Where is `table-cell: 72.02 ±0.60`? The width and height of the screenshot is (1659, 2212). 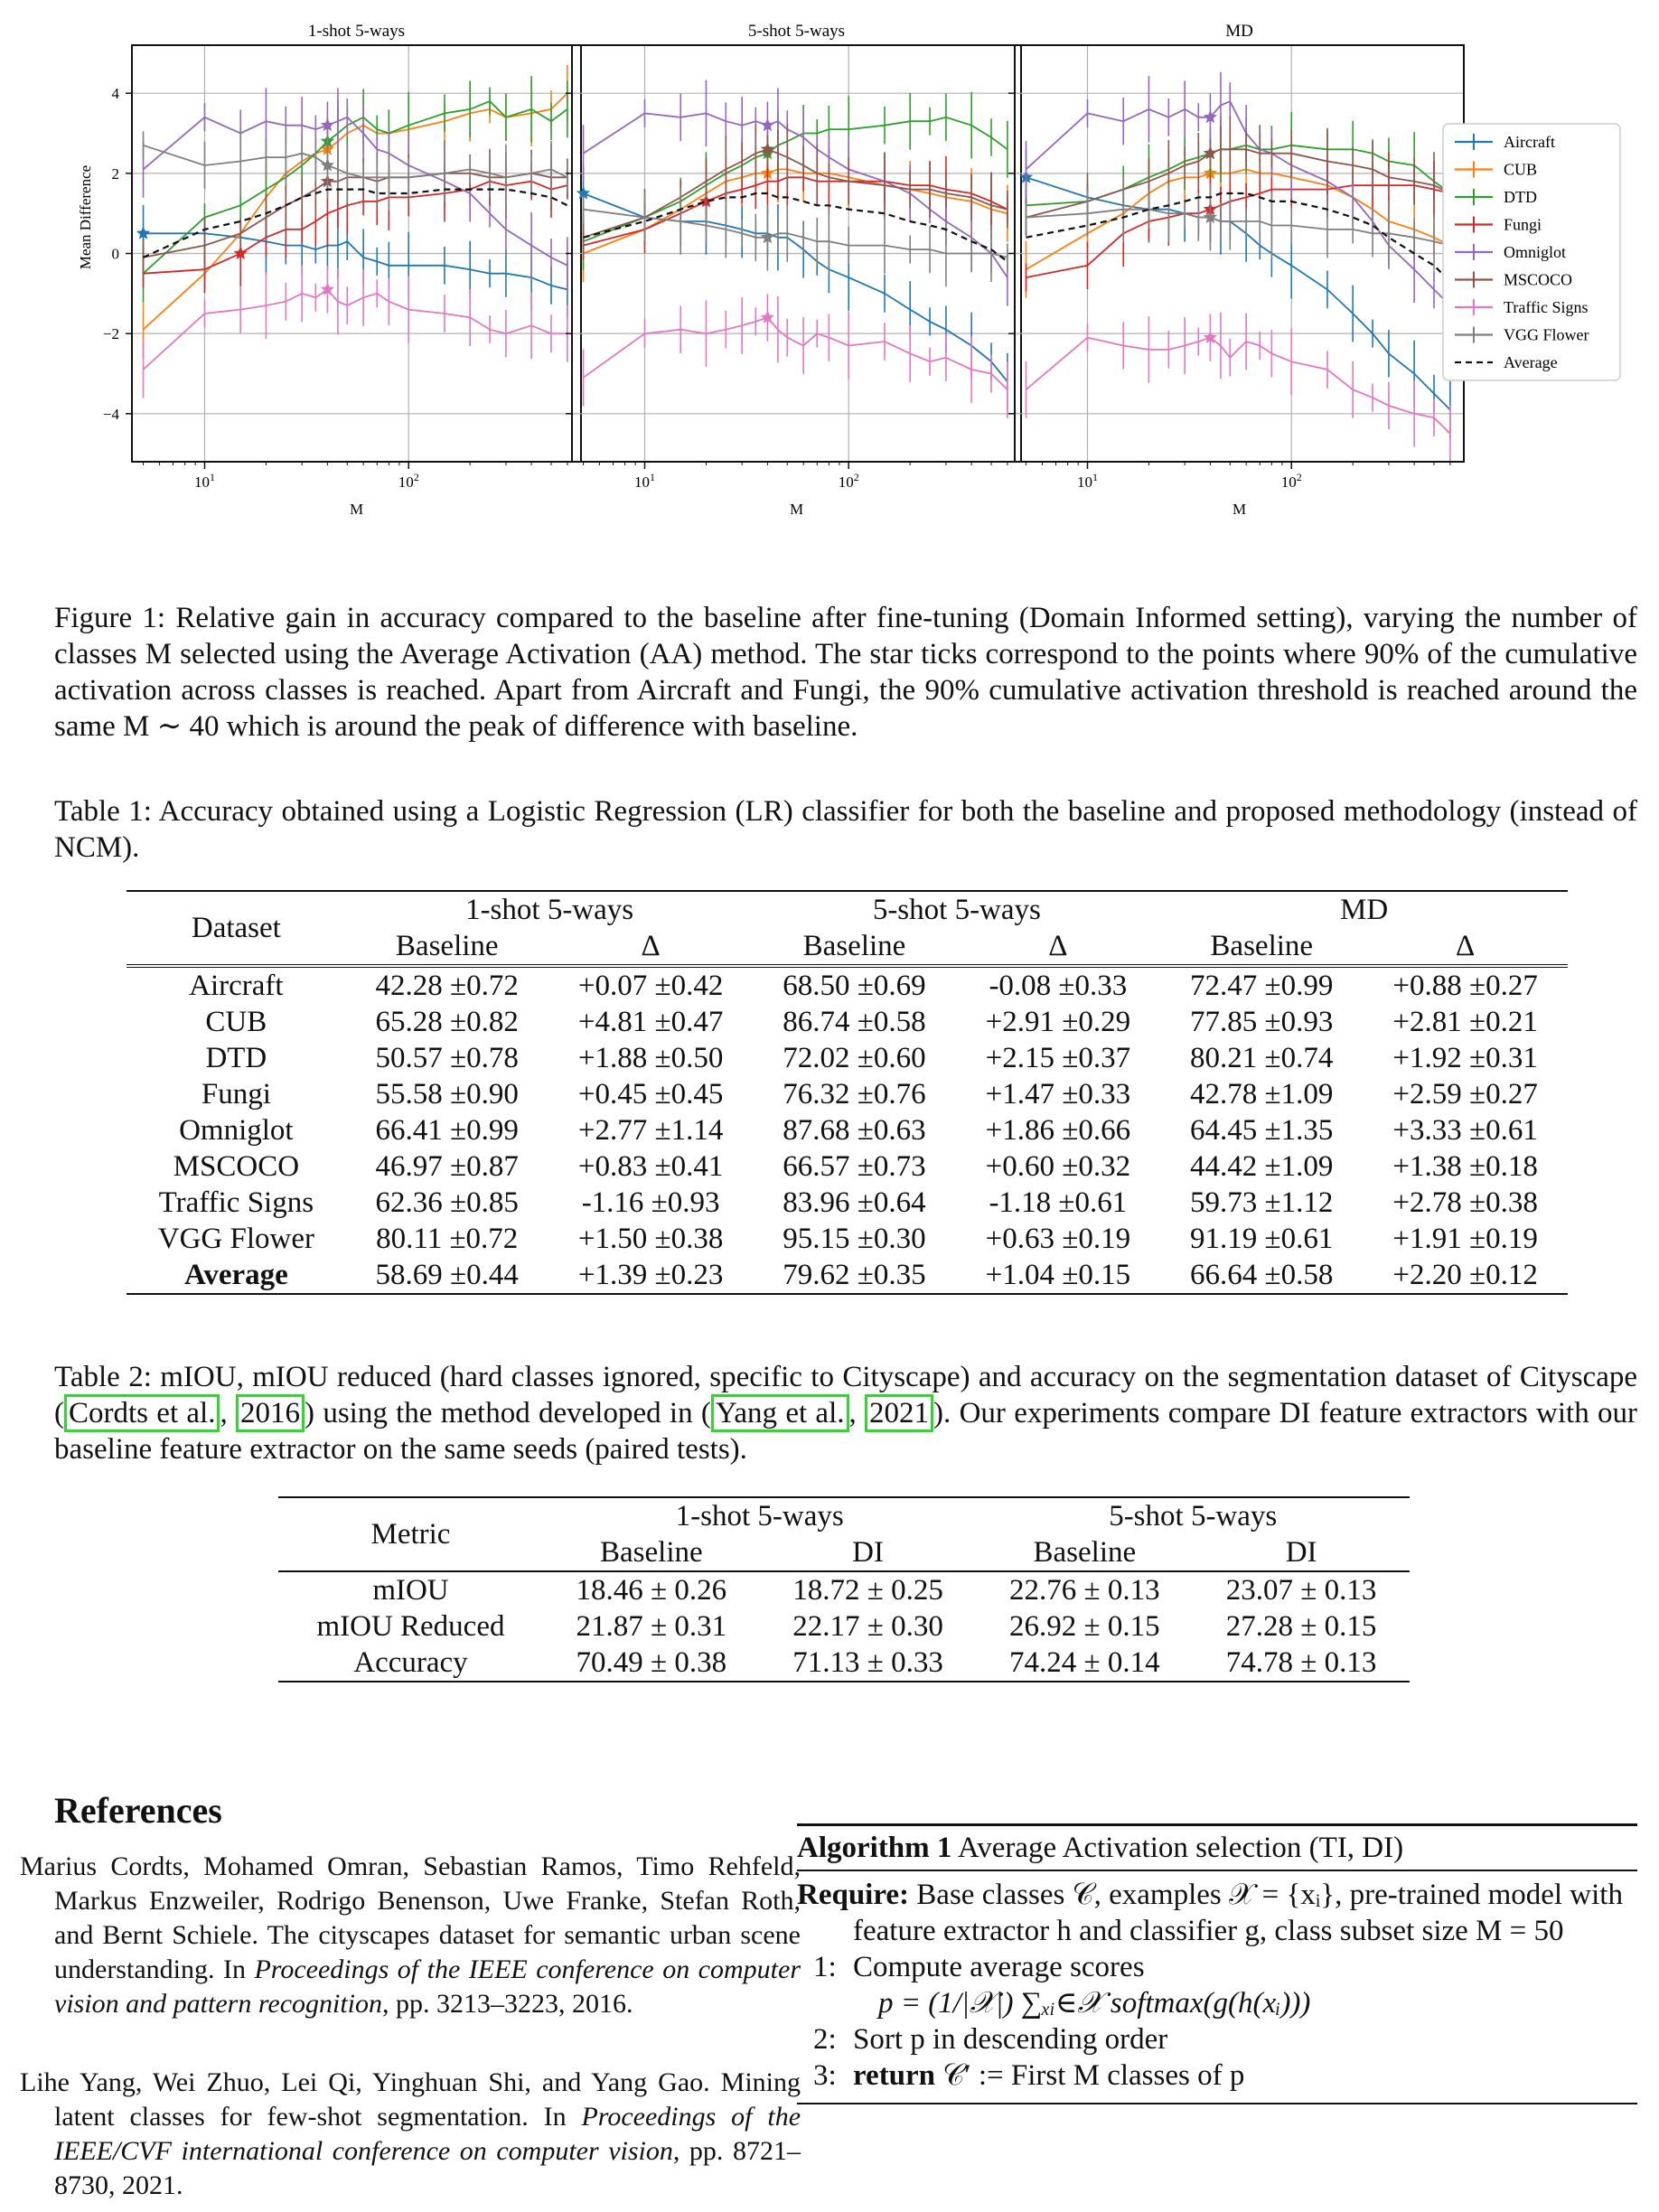
table-cell: 72.02 ±0.60 is located at coordinates (854, 1058).